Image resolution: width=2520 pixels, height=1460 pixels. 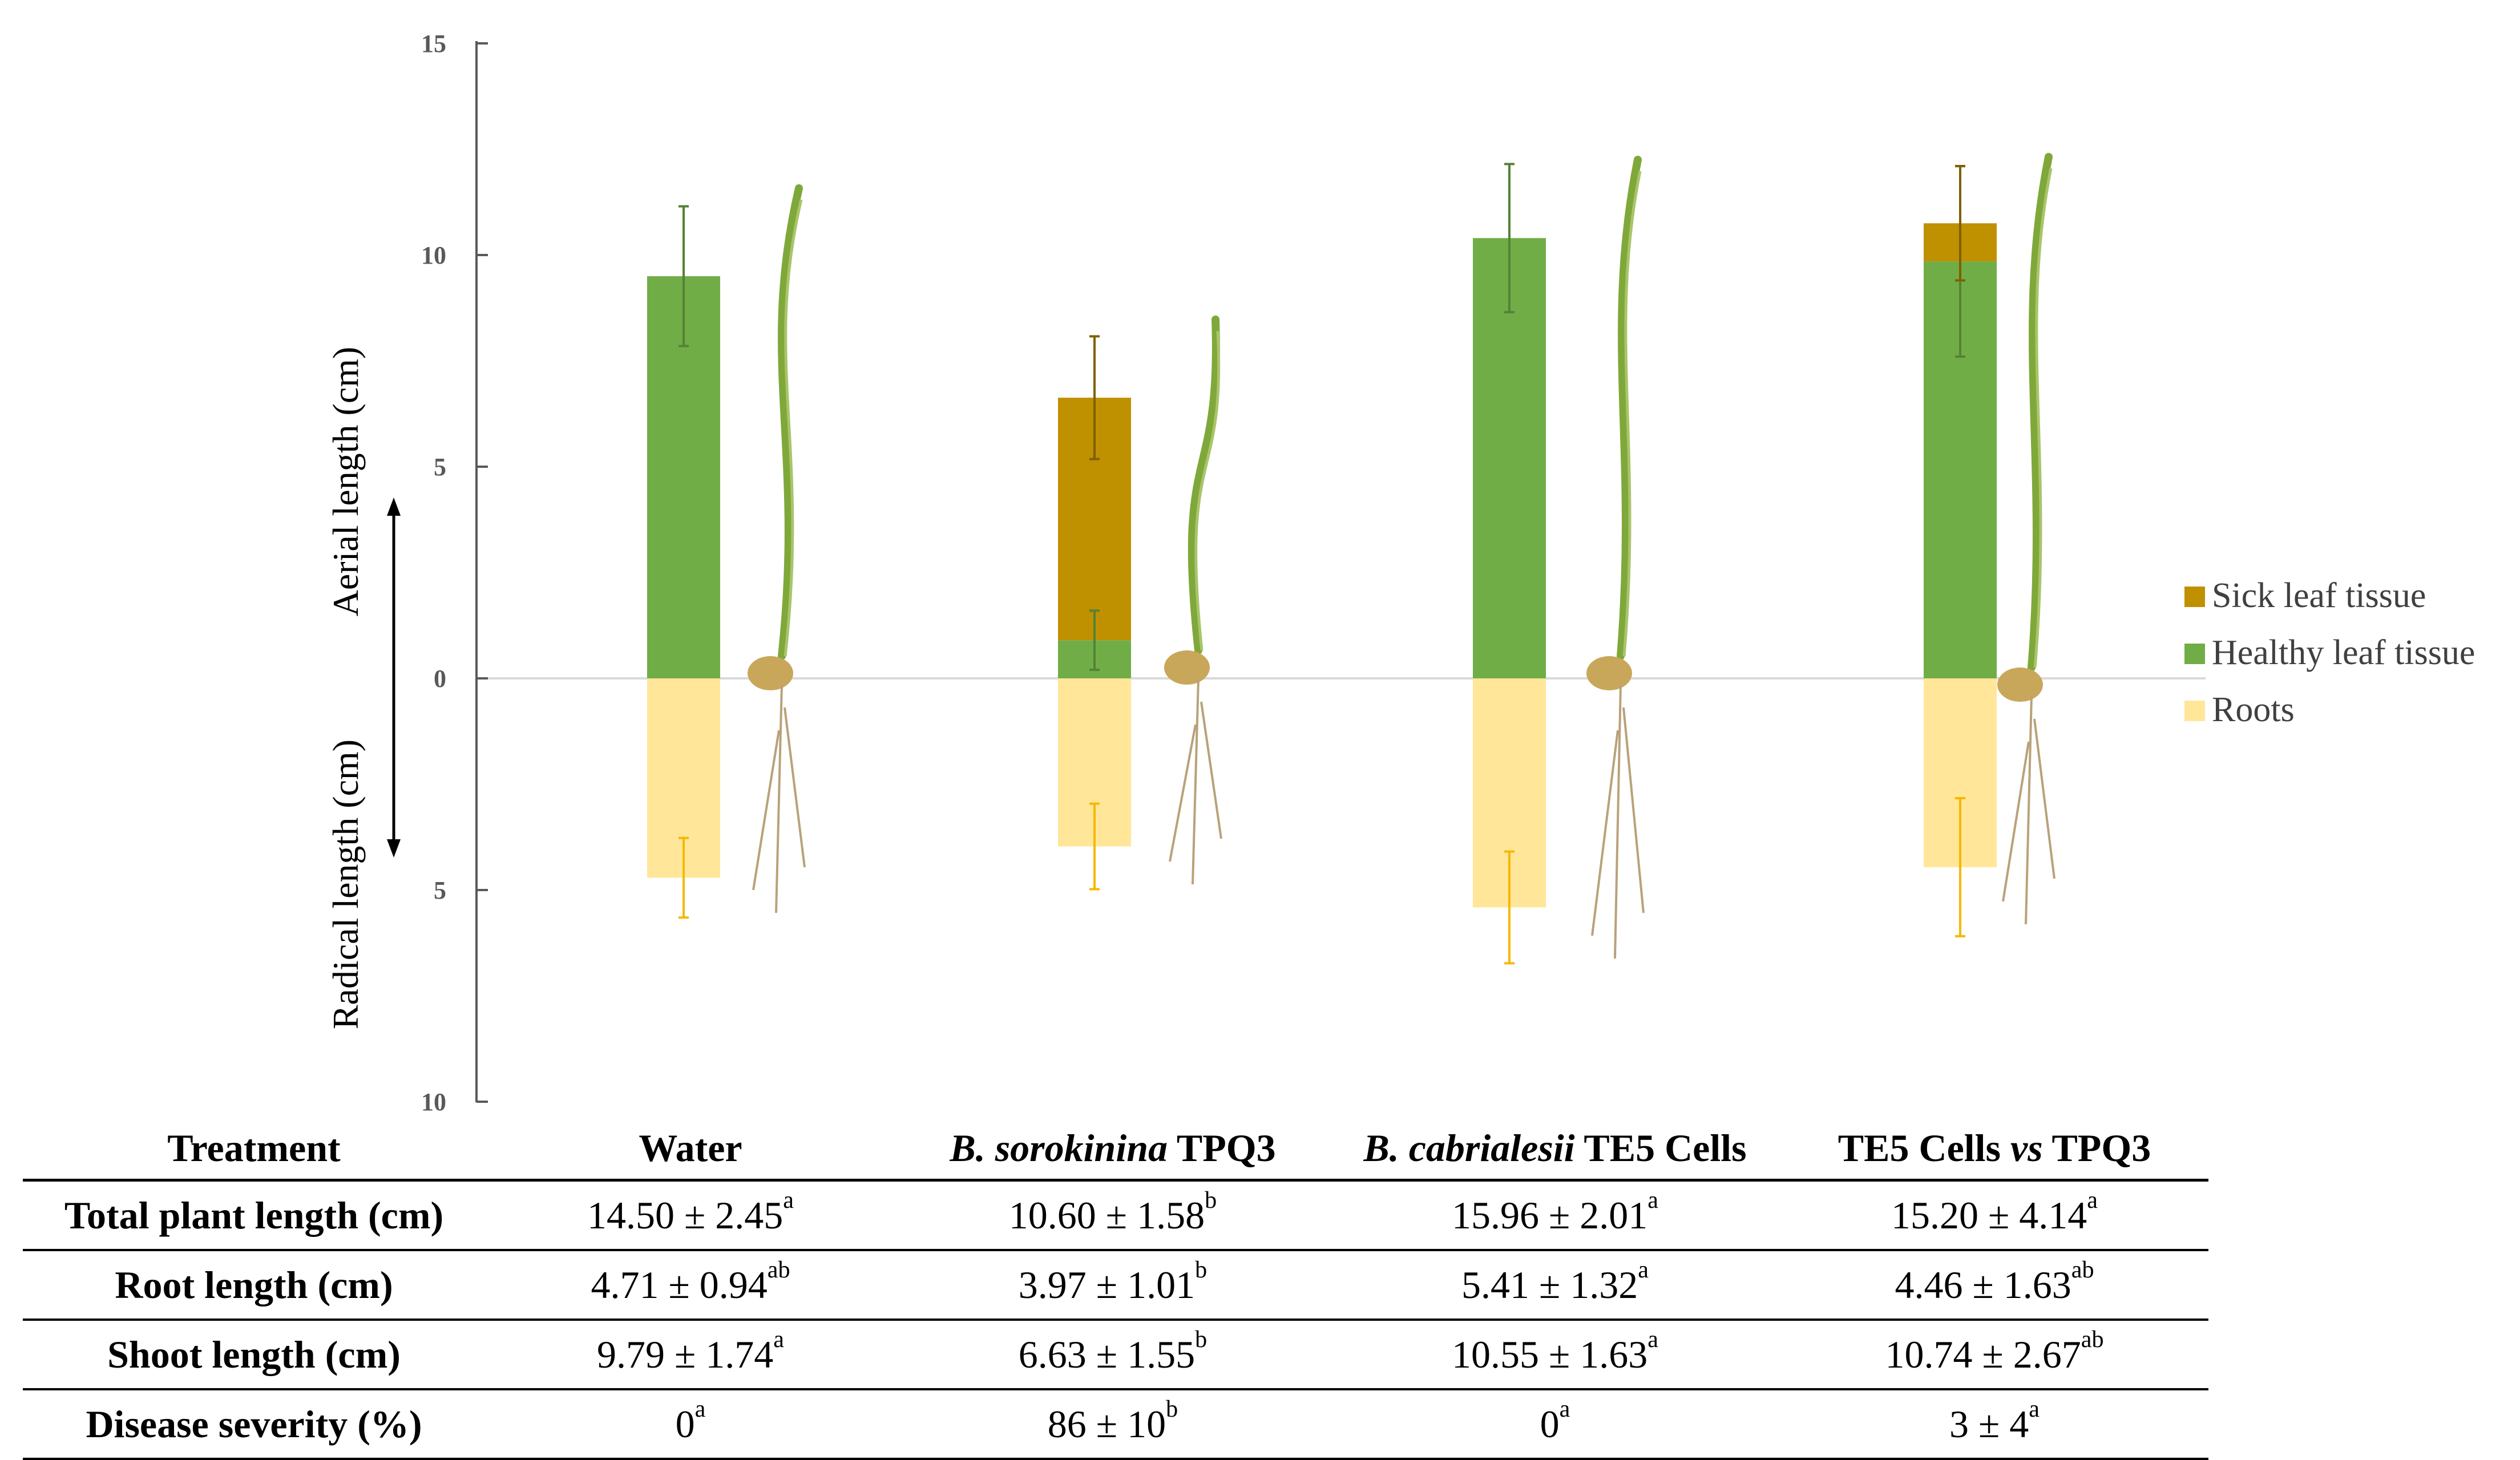 I want to click on row-label: Shoot length (cm), so click(x=254, y=1354).